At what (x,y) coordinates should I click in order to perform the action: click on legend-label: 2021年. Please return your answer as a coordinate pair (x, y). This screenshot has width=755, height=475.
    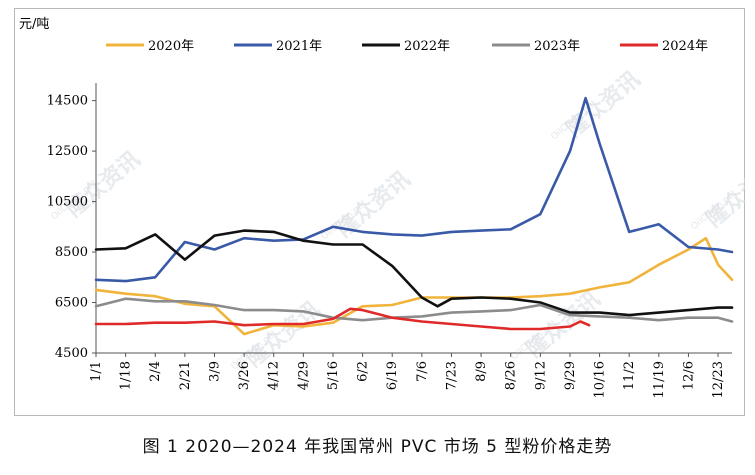
    Looking at the image, I should click on (299, 46).